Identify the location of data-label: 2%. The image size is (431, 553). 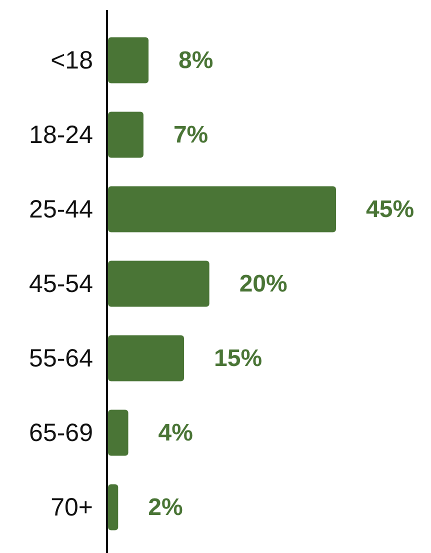
(165, 507).